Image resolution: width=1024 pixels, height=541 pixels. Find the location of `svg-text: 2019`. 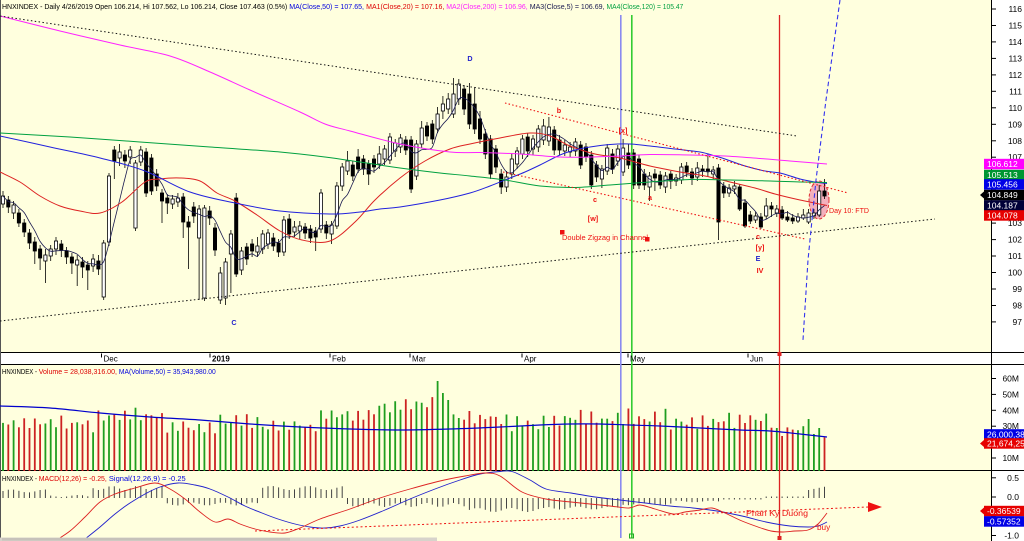

svg-text: 2019 is located at coordinates (221, 359).